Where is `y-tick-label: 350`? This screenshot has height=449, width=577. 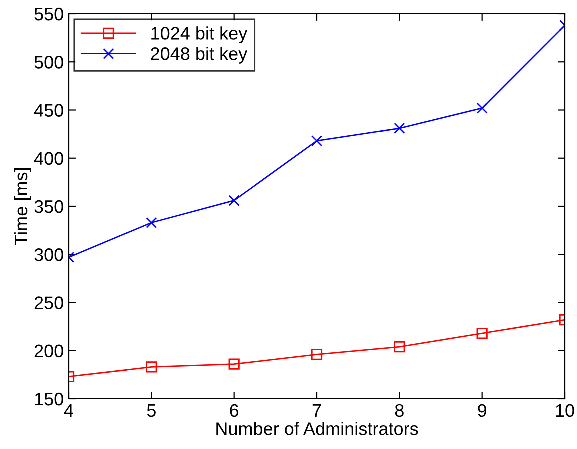
y-tick-label: 350 is located at coordinates (49, 207).